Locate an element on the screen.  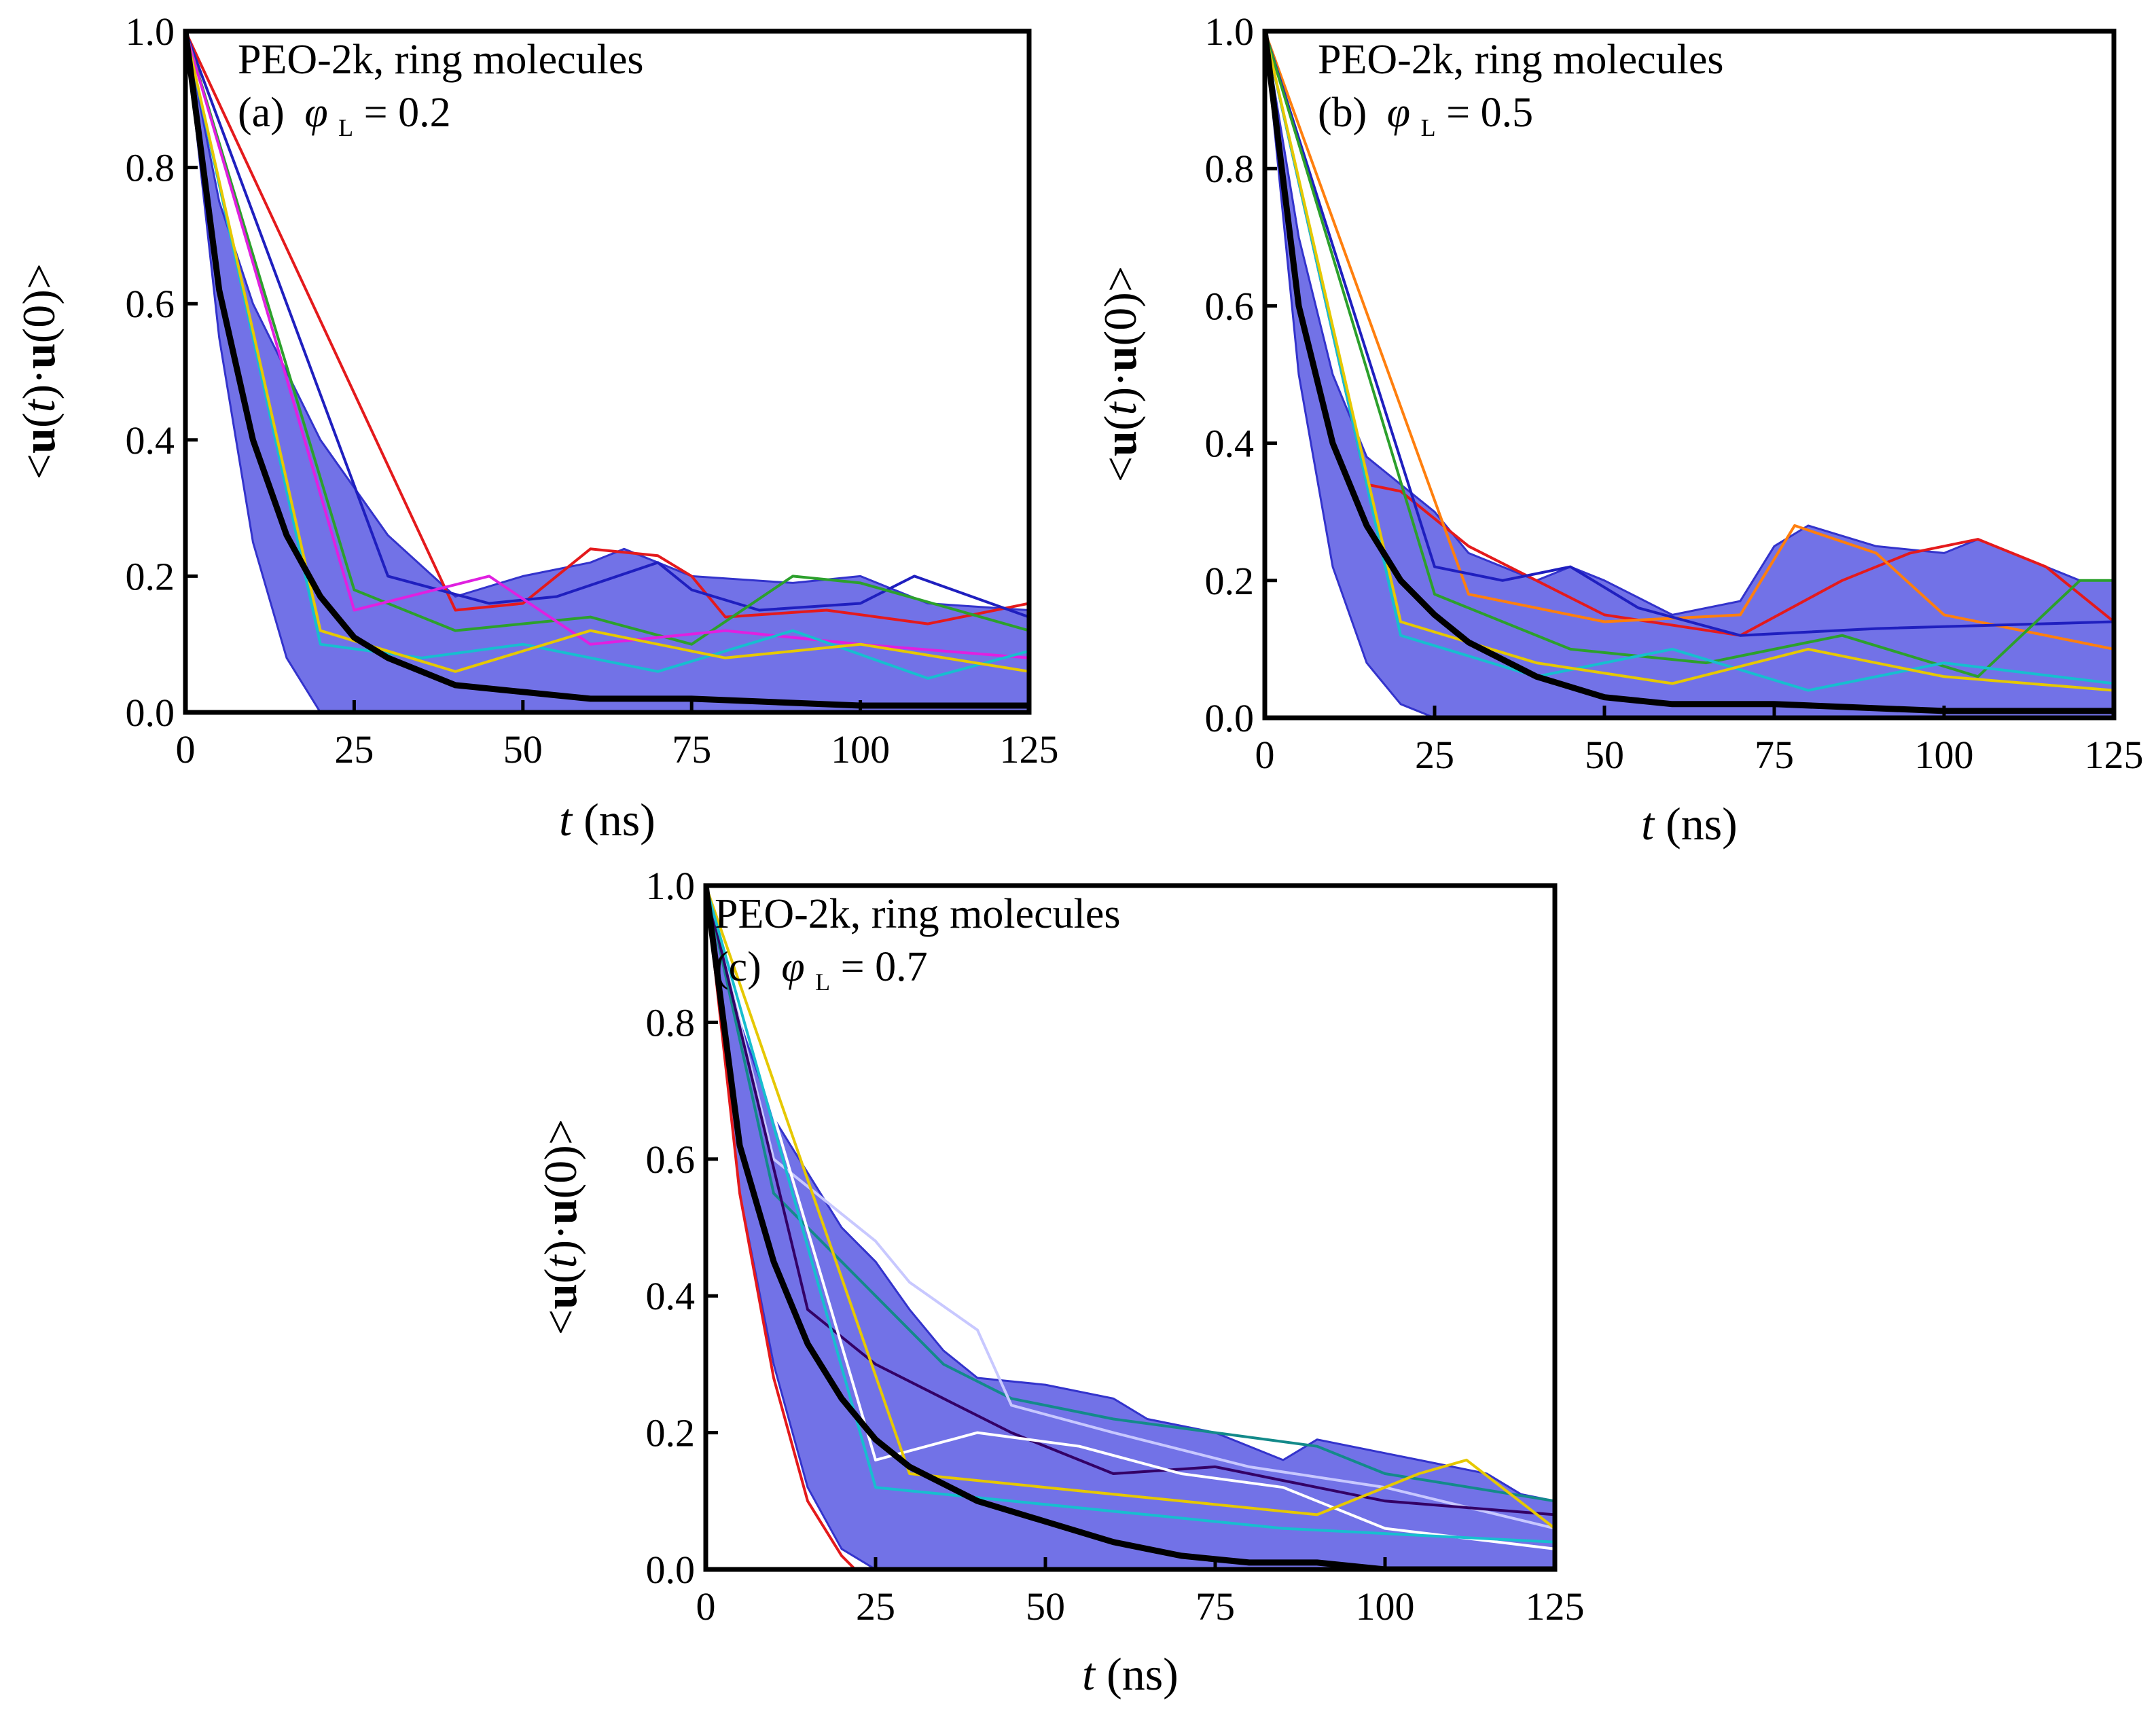
series-line-c-red is located at coordinates (781, 1227).